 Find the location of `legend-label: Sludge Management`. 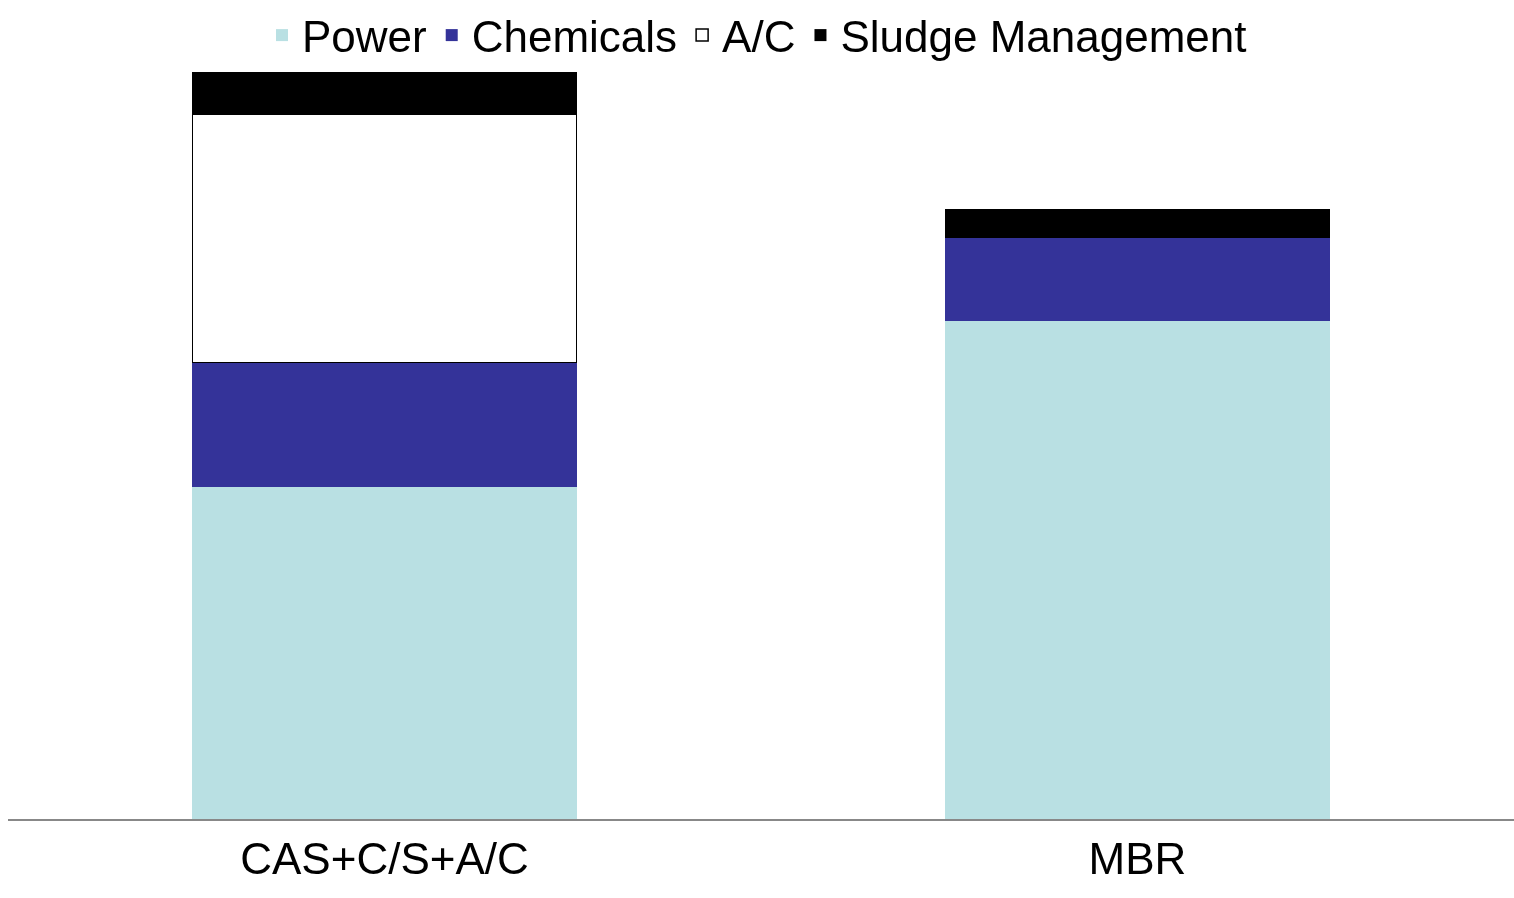

legend-label: Sludge Management is located at coordinates (1043, 37).